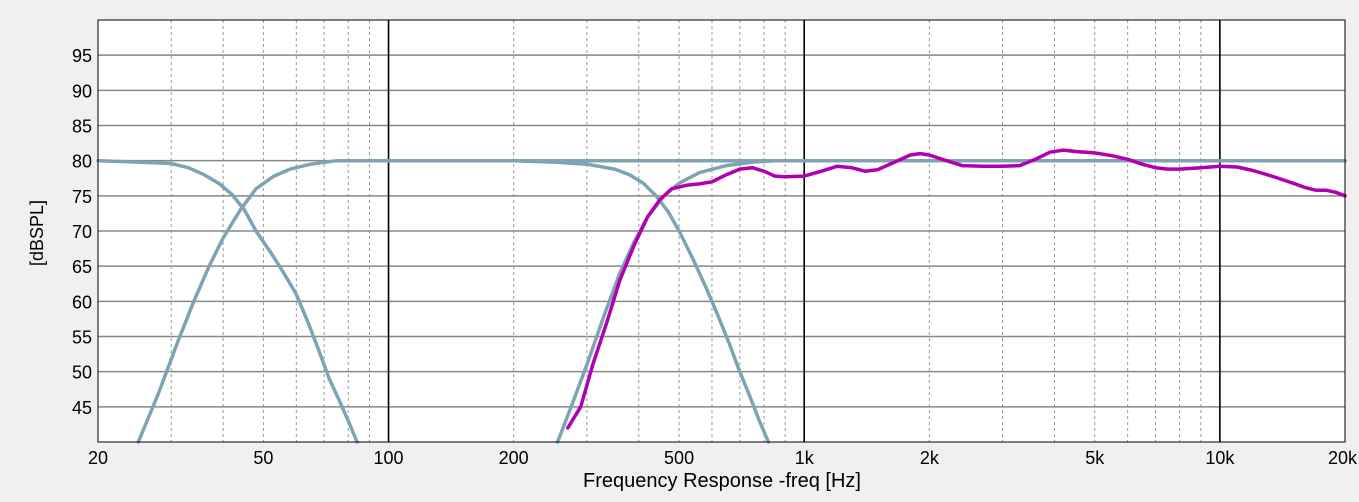  Describe the element at coordinates (723, 458) in the screenshot. I see `x-tick-labels: 20 50 100 200 500 1k 2k 5k 10k 20k` at that location.